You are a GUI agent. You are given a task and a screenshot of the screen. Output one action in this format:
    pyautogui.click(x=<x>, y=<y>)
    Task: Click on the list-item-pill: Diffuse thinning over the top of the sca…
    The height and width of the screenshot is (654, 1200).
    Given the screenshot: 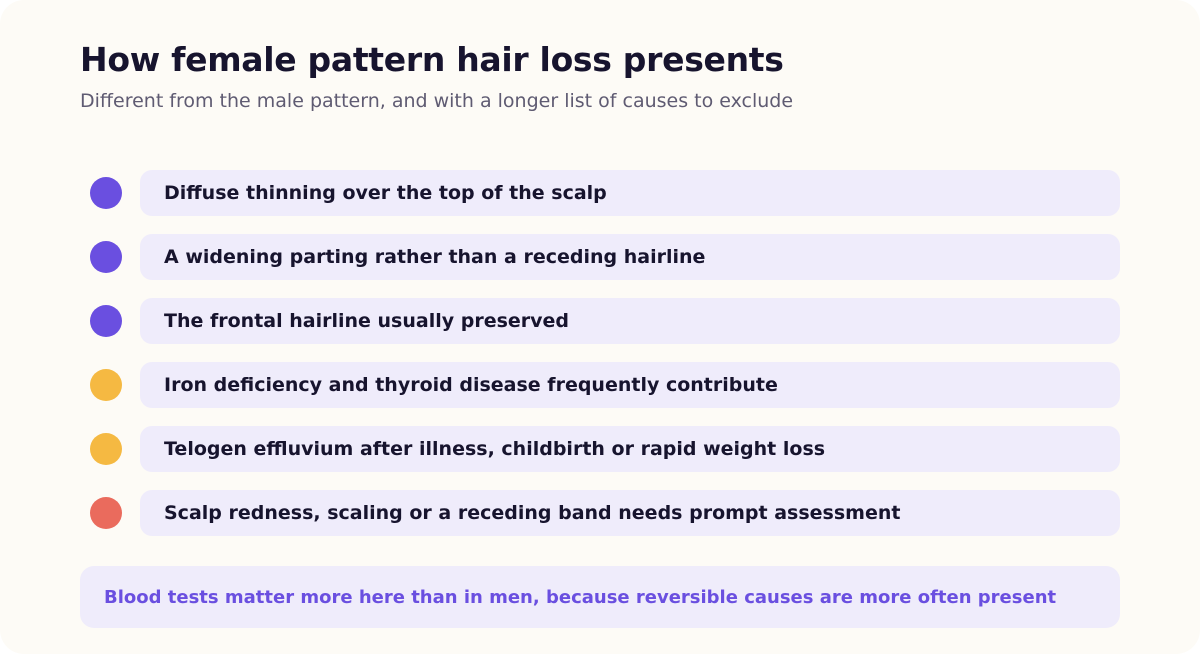 What is the action you would take?
    pyautogui.click(x=630, y=193)
    